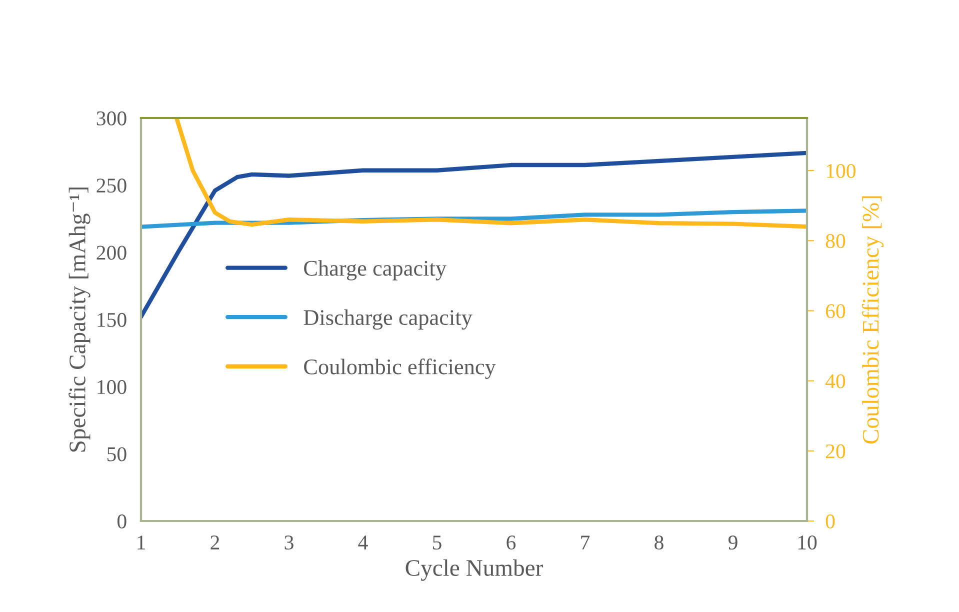 Image resolution: width=959 pixels, height=612 pixels. What do you see at coordinates (289, 543) in the screenshot?
I see `x-tick-label: 3` at bounding box center [289, 543].